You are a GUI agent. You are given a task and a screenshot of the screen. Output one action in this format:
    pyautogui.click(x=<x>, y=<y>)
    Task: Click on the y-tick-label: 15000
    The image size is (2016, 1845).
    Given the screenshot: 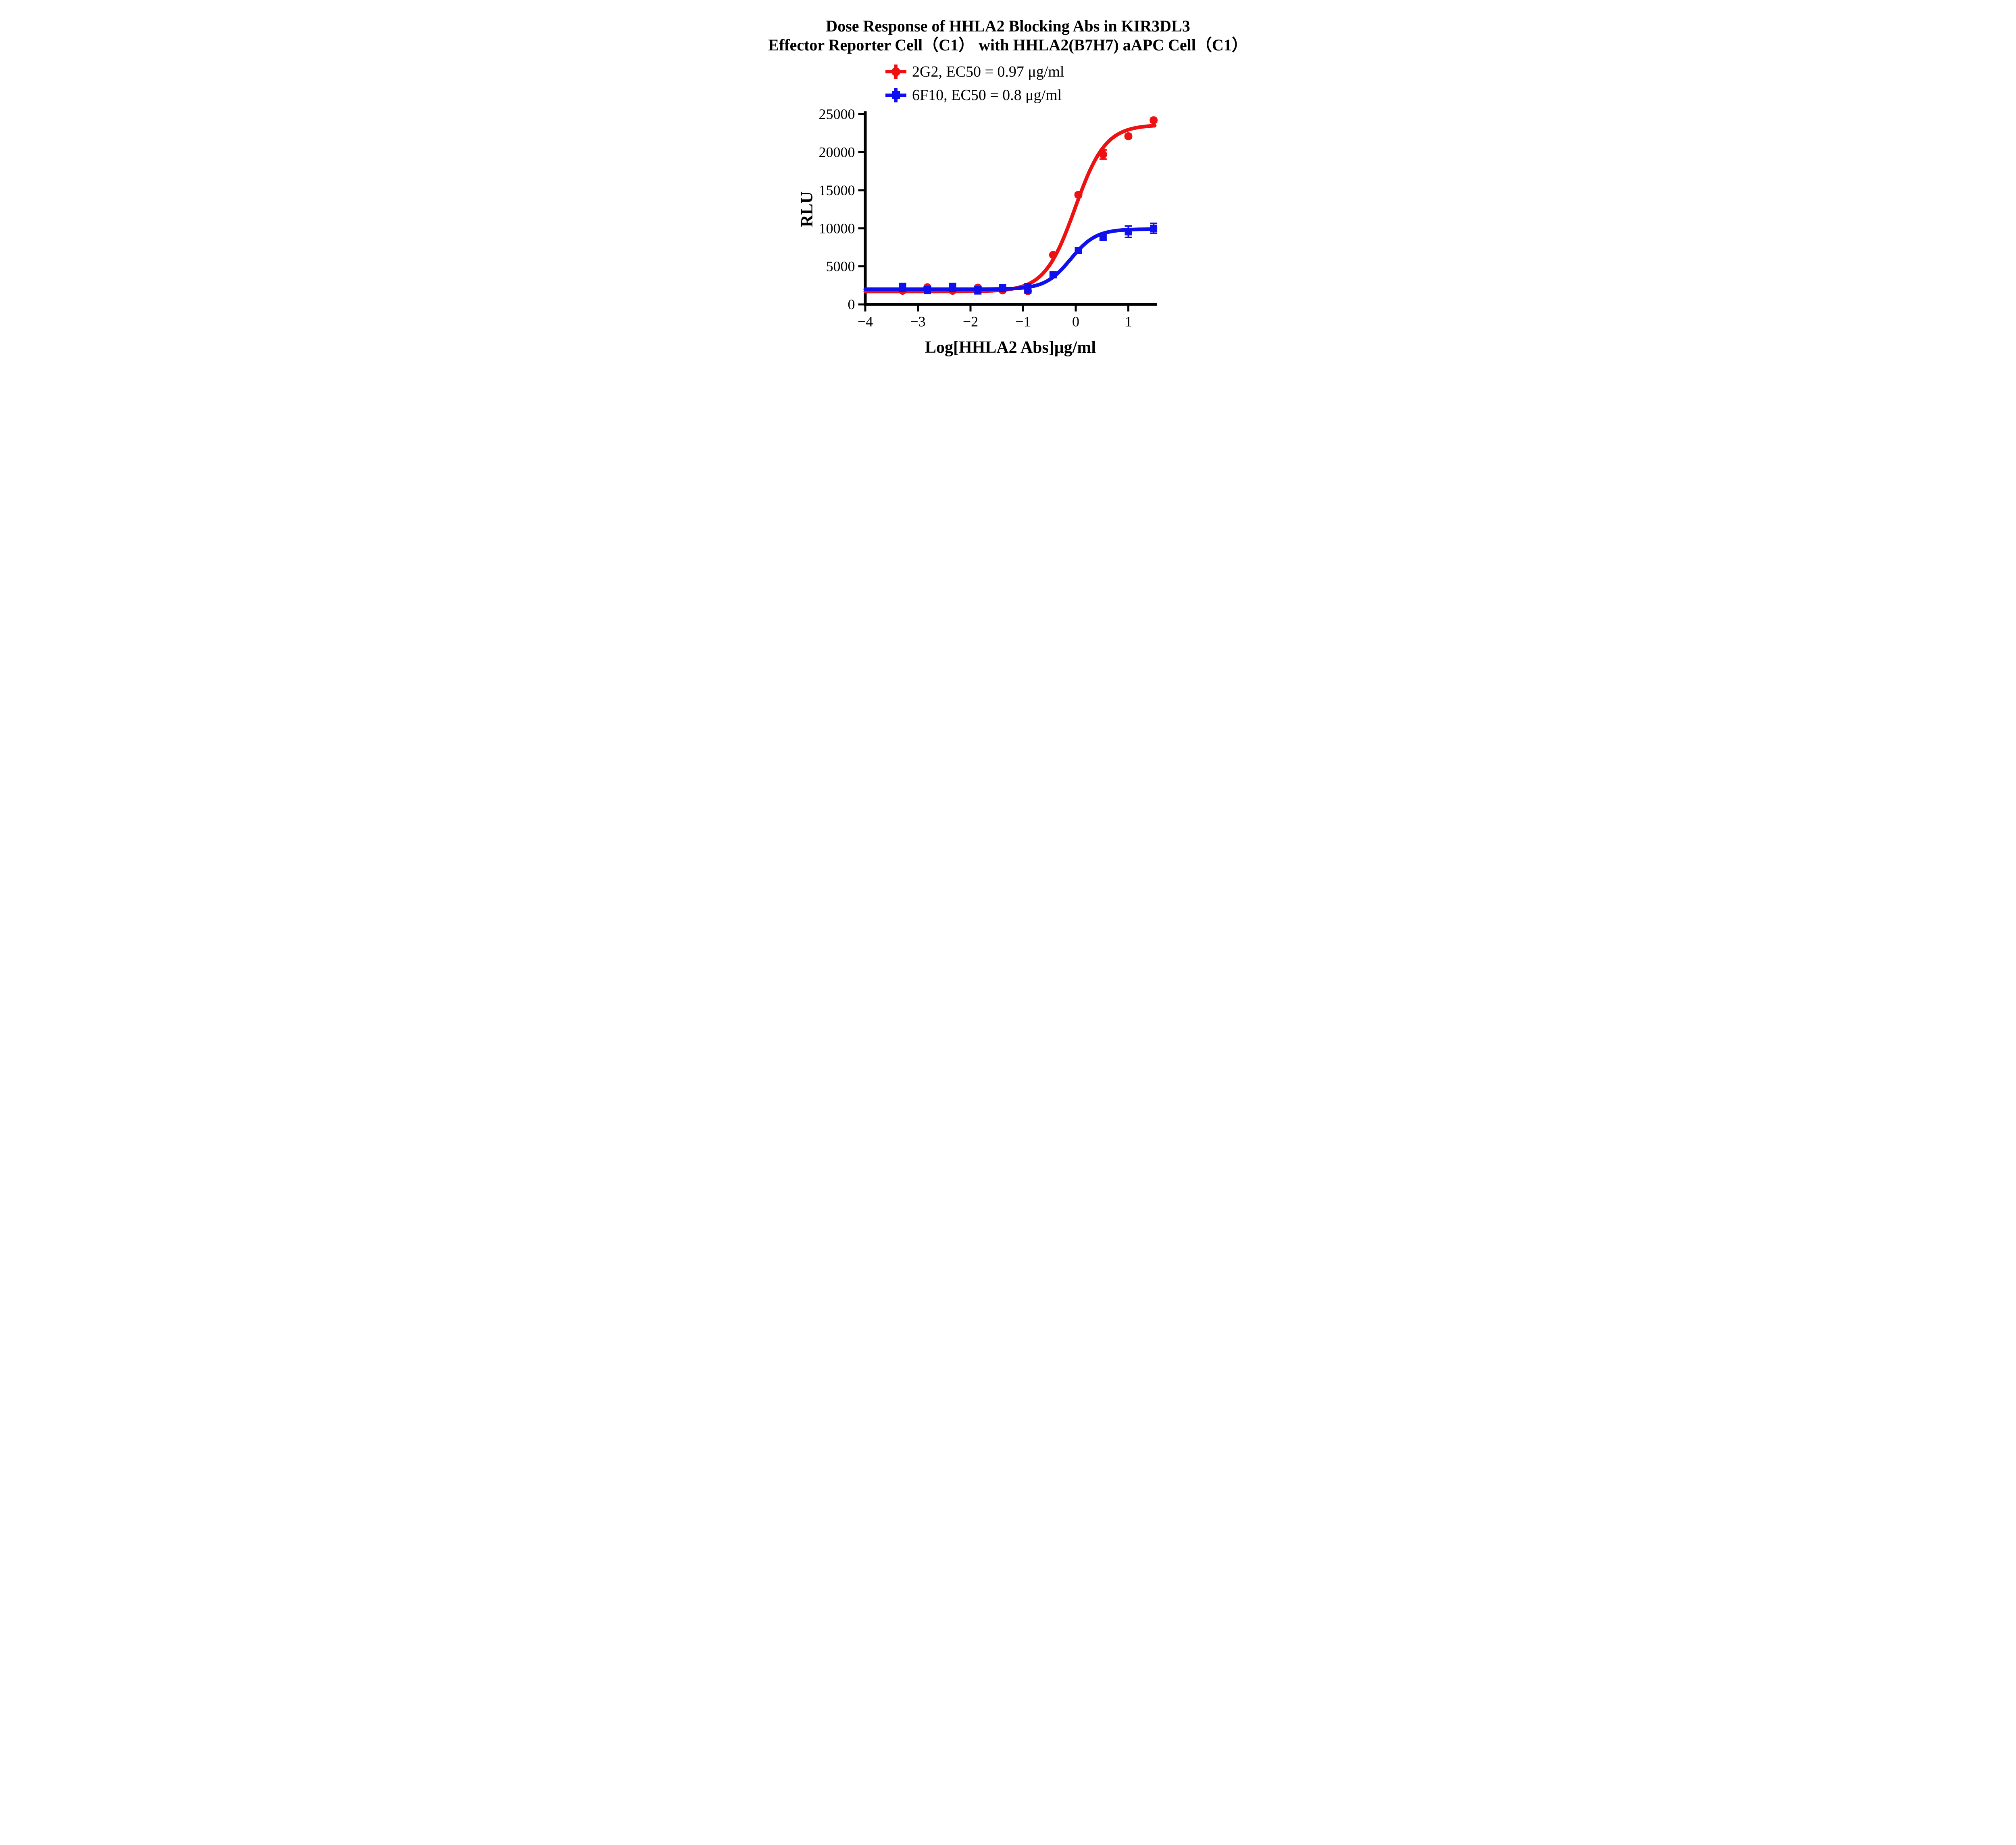 What is the action you would take?
    pyautogui.click(x=837, y=190)
    